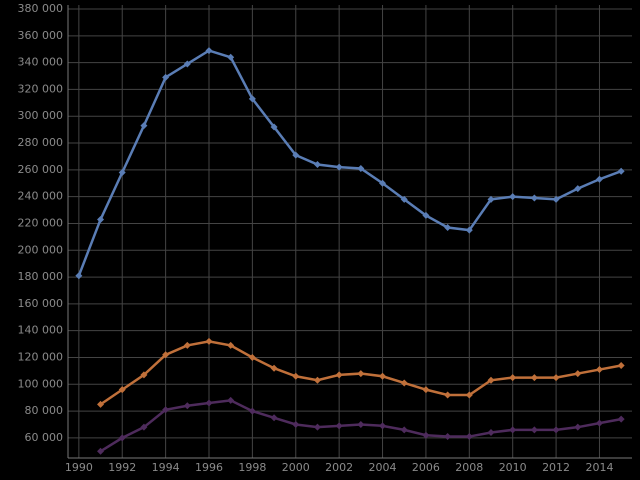 The height and width of the screenshot is (480, 640). What do you see at coordinates (556, 467) in the screenshot?
I see `x-tick-label: 2012` at bounding box center [556, 467].